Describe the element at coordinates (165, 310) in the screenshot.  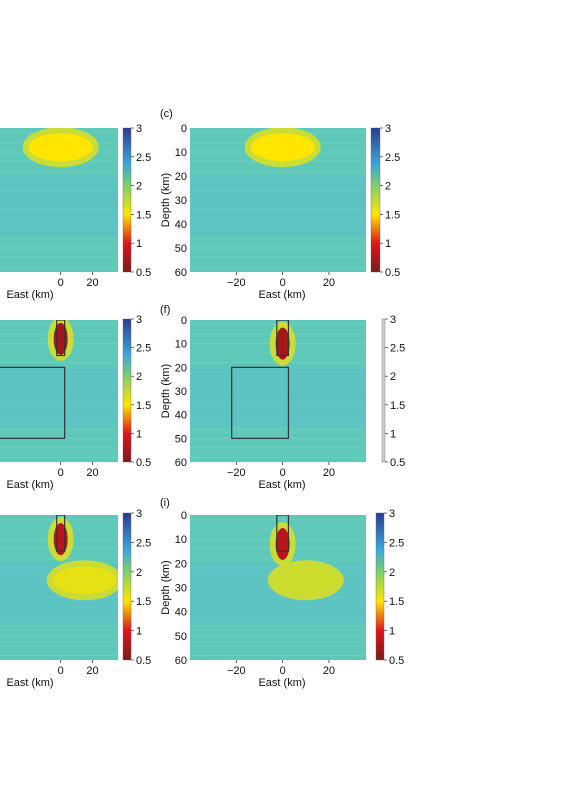
I see `panel-label: (f)` at that location.